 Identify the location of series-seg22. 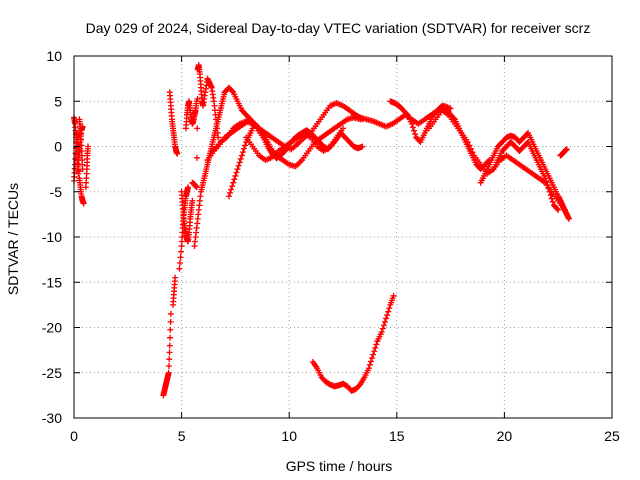
(523, 173).